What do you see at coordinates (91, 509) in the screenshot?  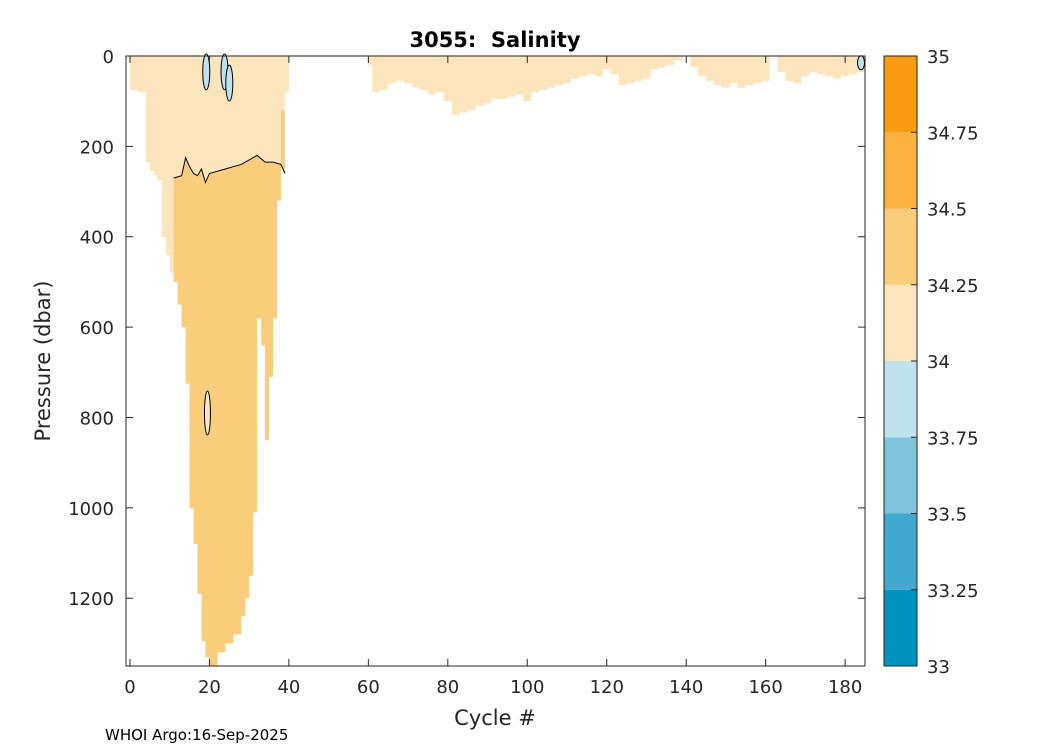 I see `y-tick-label: 1000` at bounding box center [91, 509].